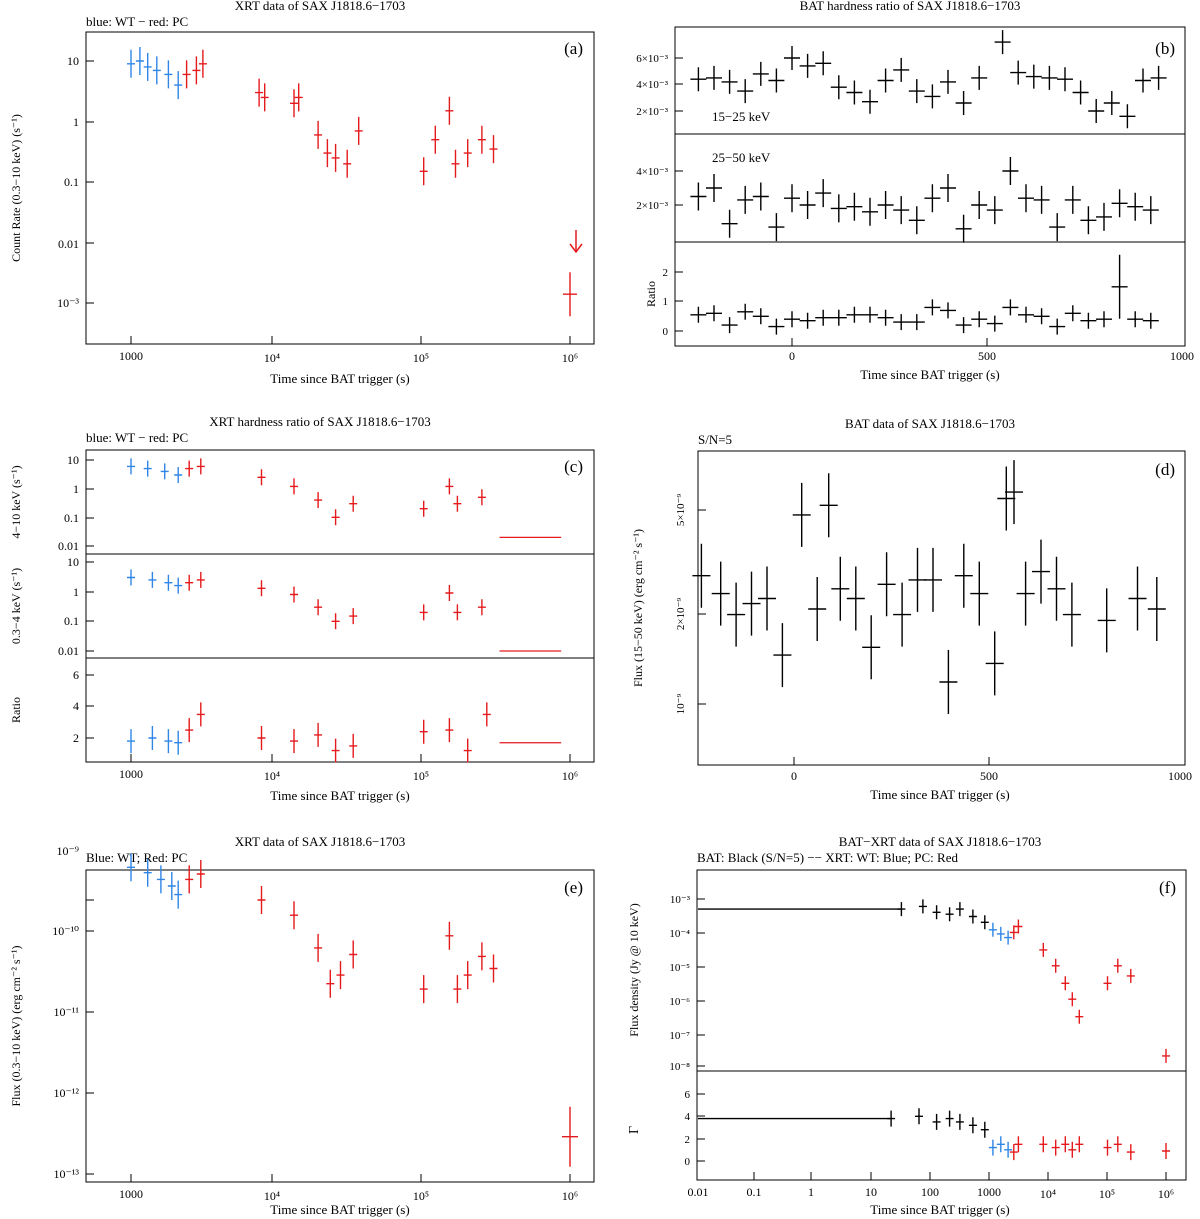 The width and height of the screenshot is (1200, 1219). What do you see at coordinates (16, 501) in the screenshot?
I see `panel-c-ylabel-top: 4−10 keV (s⁻¹)` at bounding box center [16, 501].